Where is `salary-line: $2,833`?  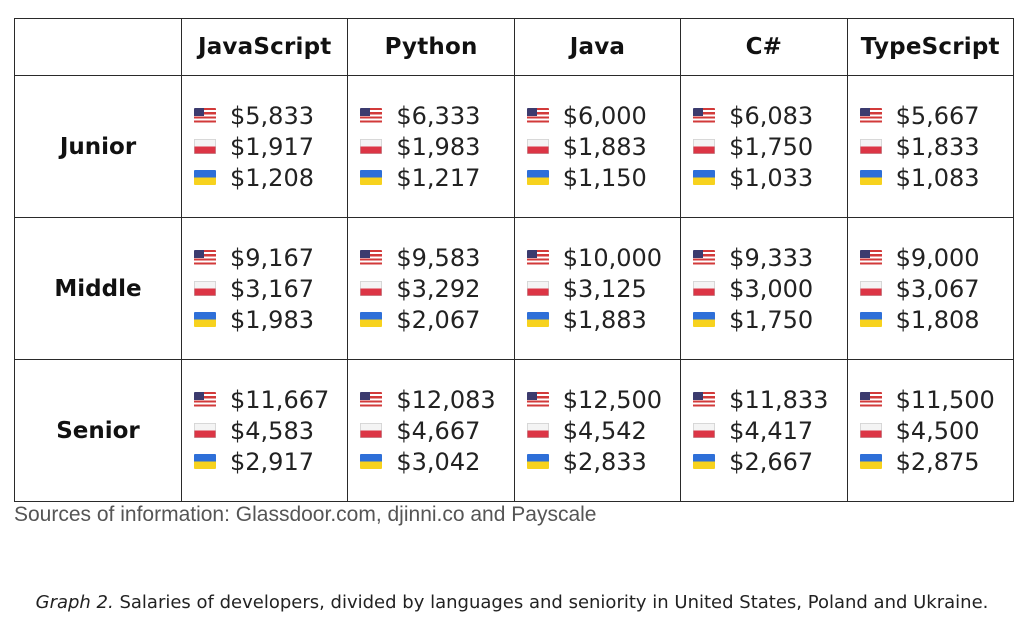
salary-line: $2,833 is located at coordinates (603, 461).